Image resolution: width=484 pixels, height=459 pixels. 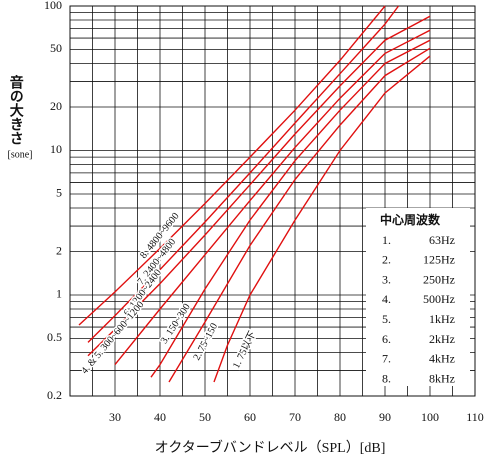 I want to click on legend-frequency: 1kHz, so click(x=442, y=319).